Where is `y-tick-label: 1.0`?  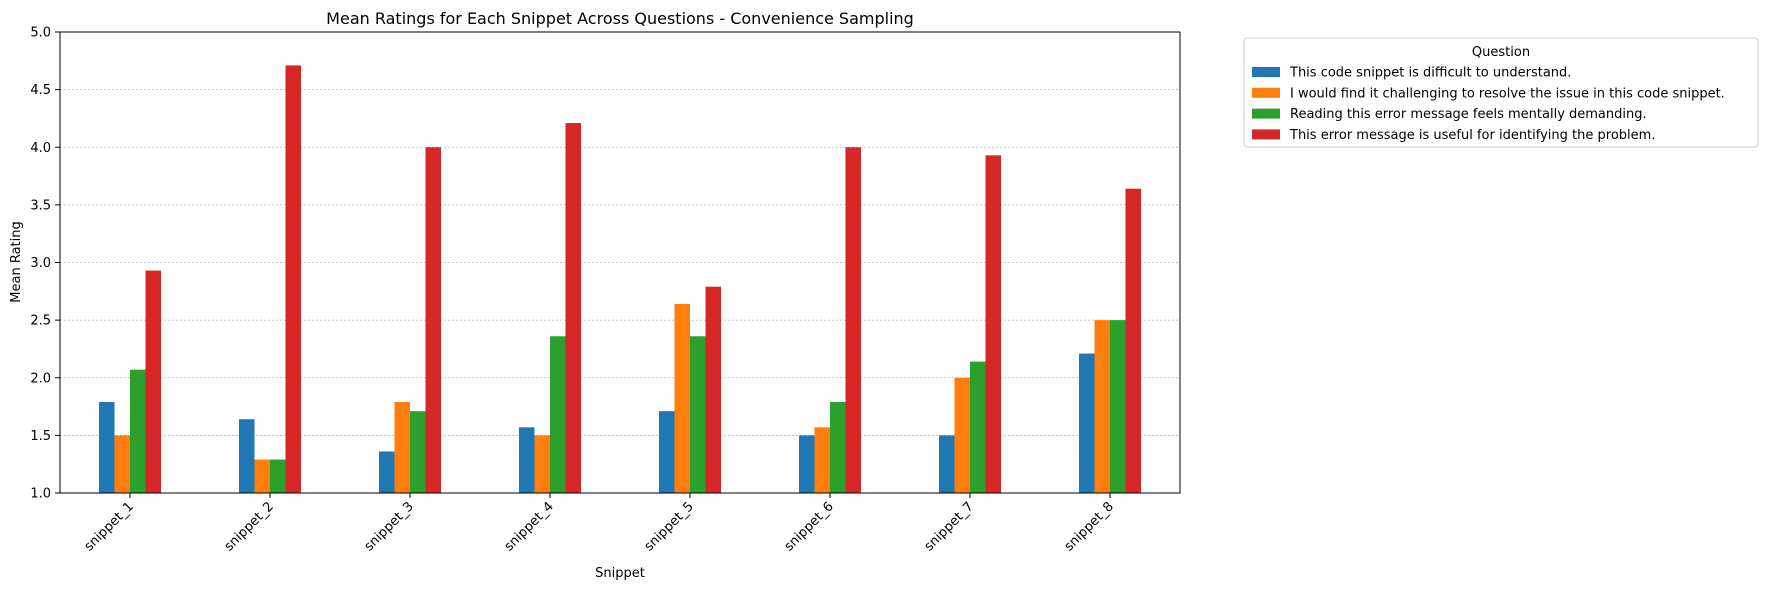 y-tick-label: 1.0 is located at coordinates (40, 494).